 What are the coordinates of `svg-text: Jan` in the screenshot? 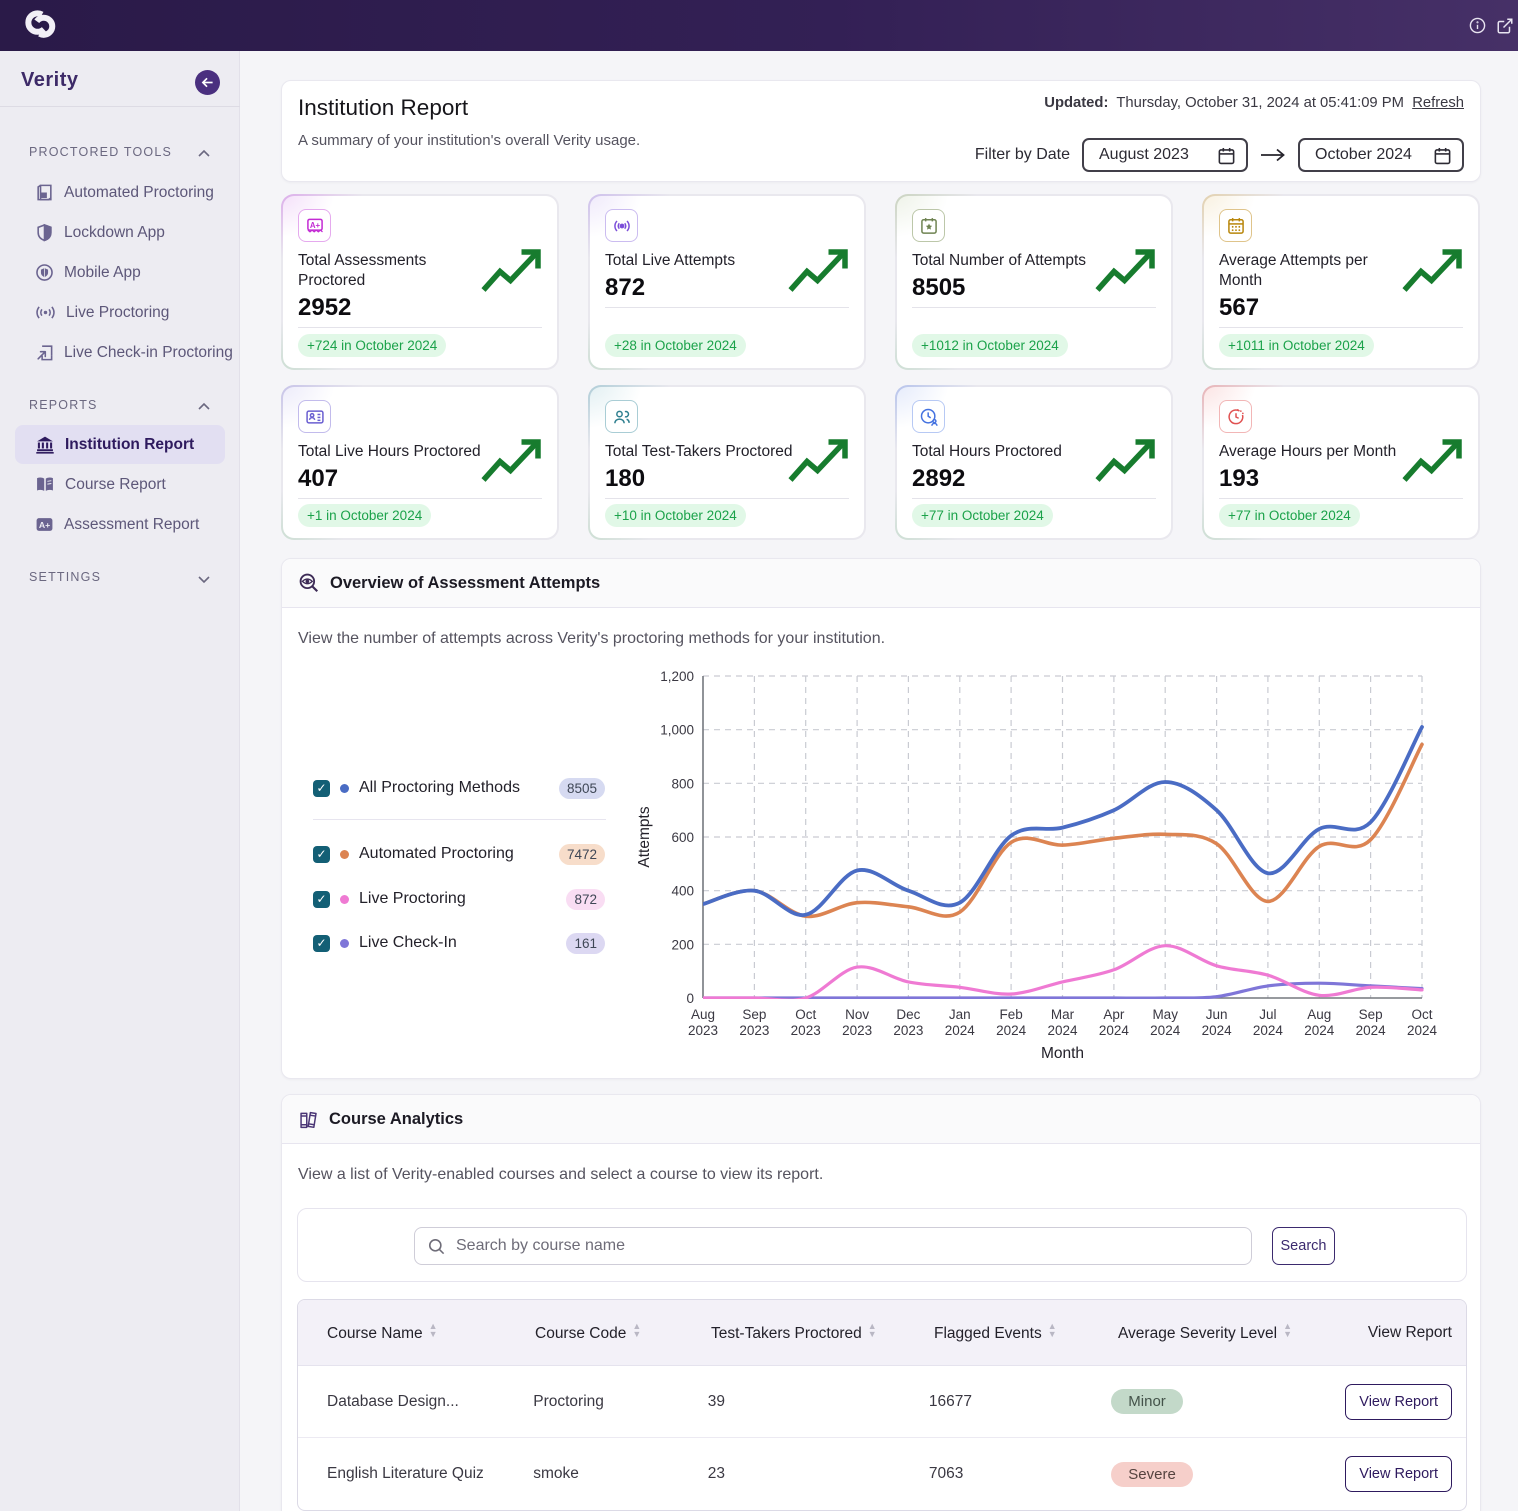 It's located at (960, 1014).